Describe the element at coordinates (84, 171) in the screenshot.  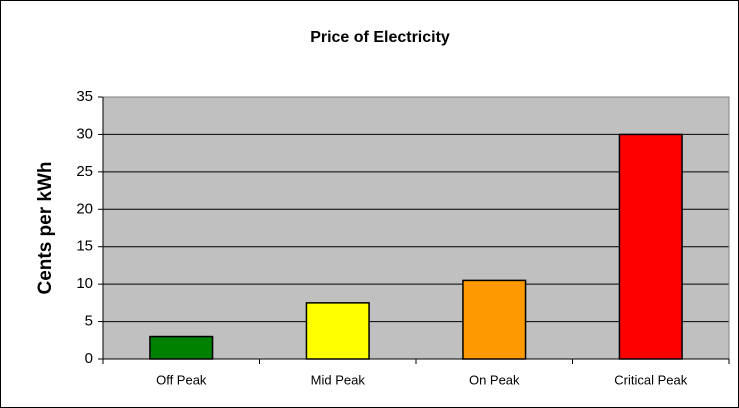
I see `y-tick-label: 25` at that location.